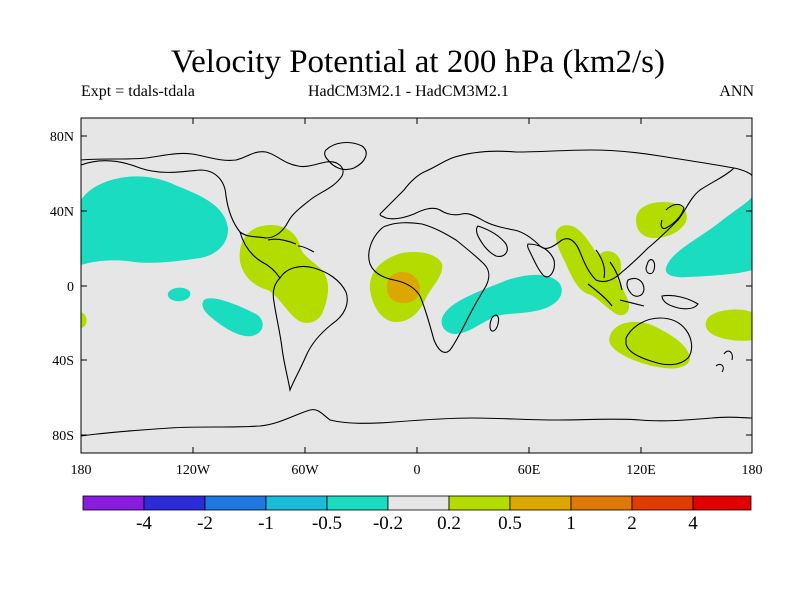 The width and height of the screenshot is (800, 600). Describe the element at coordinates (708, 237) in the screenshot. I see `neg-region-west-pacific` at that location.